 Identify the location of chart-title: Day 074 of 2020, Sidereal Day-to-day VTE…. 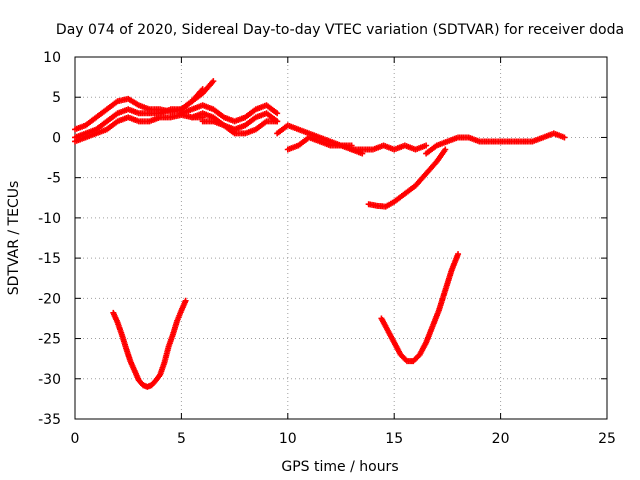
(340, 30).